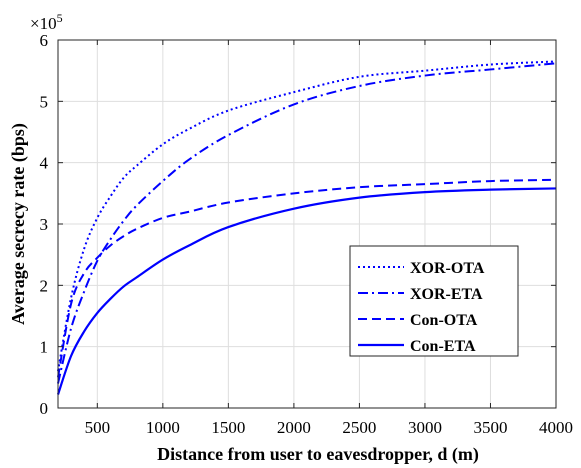 This screenshot has height=468, width=581. Describe the element at coordinates (446, 294) in the screenshot. I see `legend-label-xor-eta: XOR-ETA` at that location.